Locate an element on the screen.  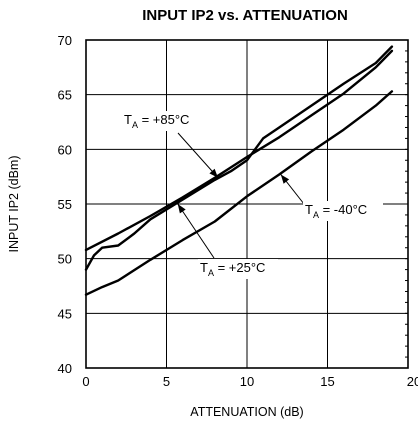
y-tick-label: 60 is located at coordinates (65, 149).